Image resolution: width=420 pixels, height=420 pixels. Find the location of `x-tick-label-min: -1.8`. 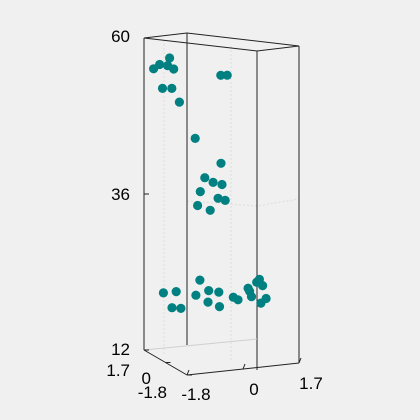

x-tick-label-min: -1.8 is located at coordinates (195, 394).